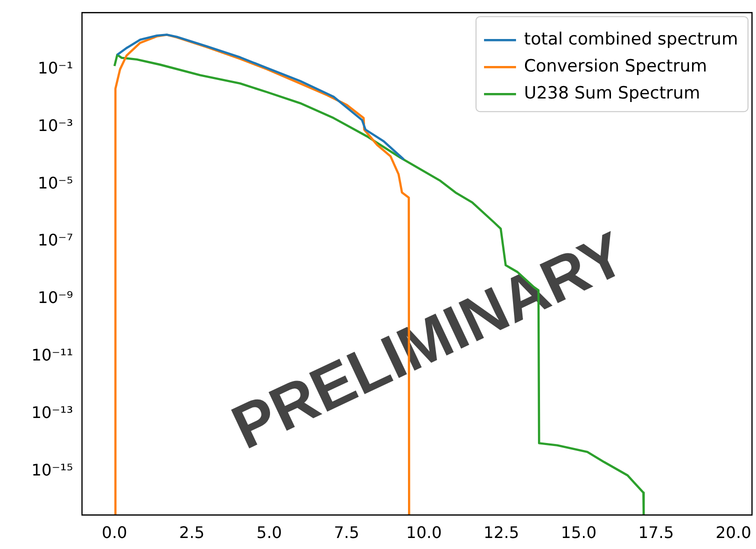  What do you see at coordinates (115, 532) in the screenshot?
I see `x-tick-label: 0.0` at bounding box center [115, 532].